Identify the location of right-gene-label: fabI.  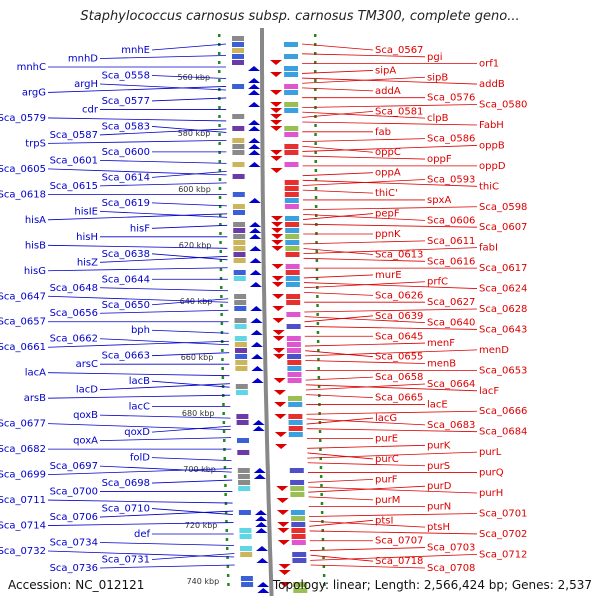
(488, 248).